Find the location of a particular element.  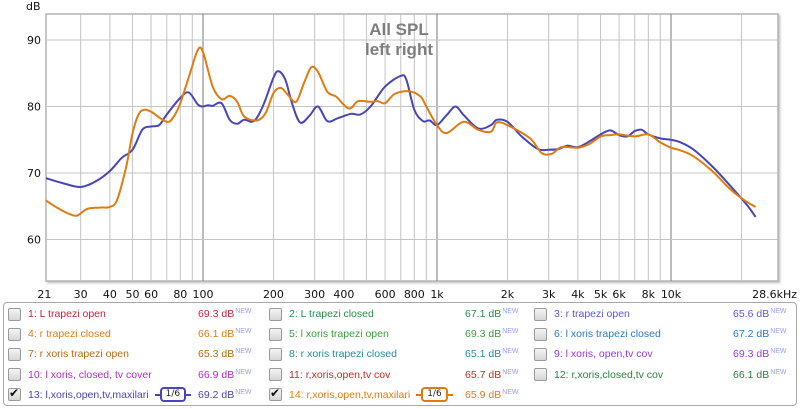

legend-value-text: 67.2 dB is located at coordinates (751, 334).